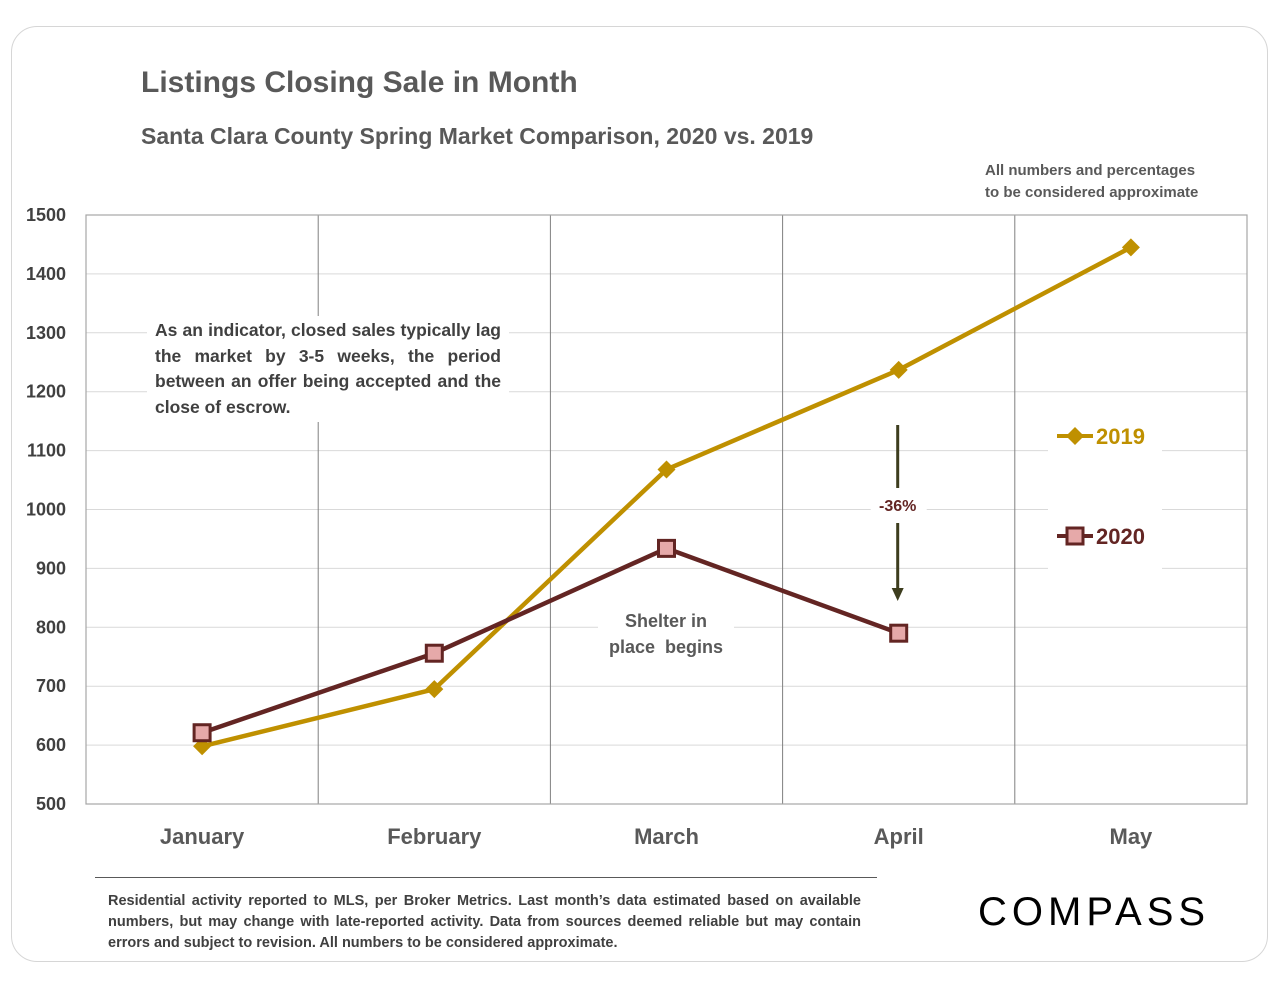 Image resolution: width=1280 pixels, height=989 pixels. I want to click on disclaimer-line-2: to be considered approximate, so click(1092, 192).